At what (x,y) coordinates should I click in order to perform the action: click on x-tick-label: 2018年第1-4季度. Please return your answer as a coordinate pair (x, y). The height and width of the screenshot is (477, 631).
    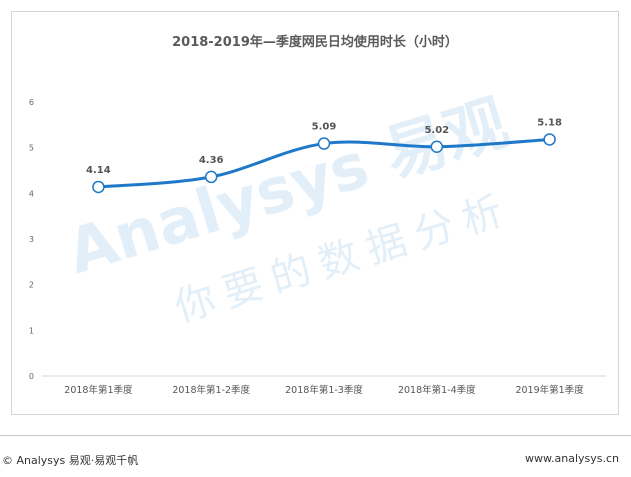
    Looking at the image, I should click on (437, 390).